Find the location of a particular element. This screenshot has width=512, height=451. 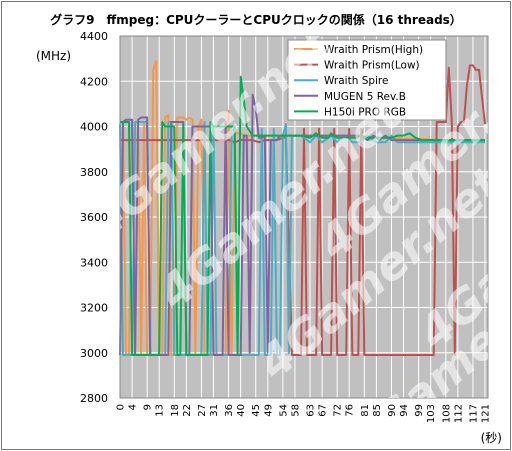

y-tick-label: 3200 is located at coordinates (94, 308).